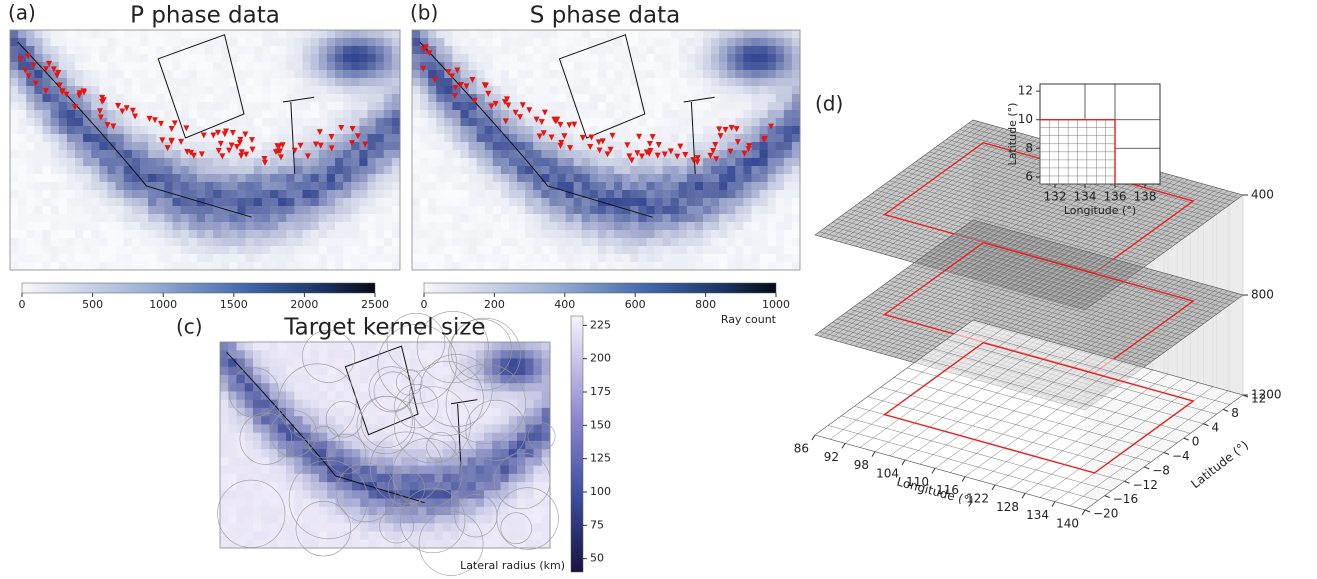 Image resolution: width=1317 pixels, height=579 pixels. Describe the element at coordinates (1166, 453) in the screenshot. I see `y-tick` at that location.